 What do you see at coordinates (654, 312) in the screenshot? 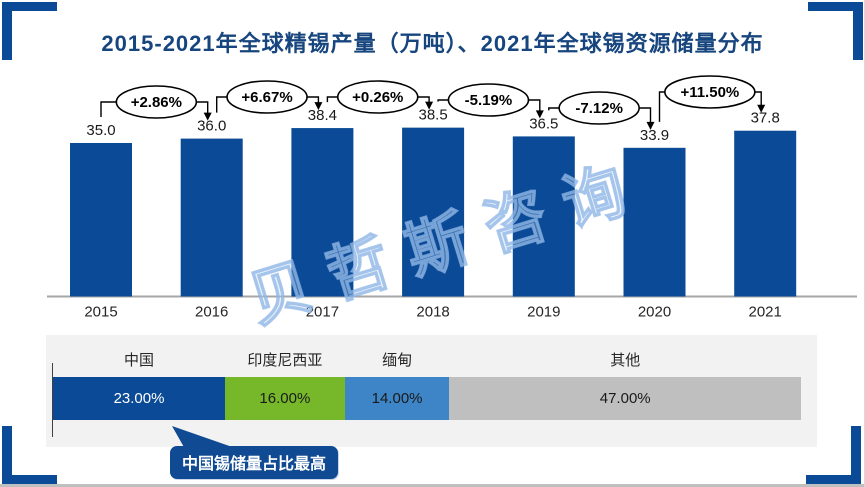
I see `x-tick-label-2020: 2020` at bounding box center [654, 312].